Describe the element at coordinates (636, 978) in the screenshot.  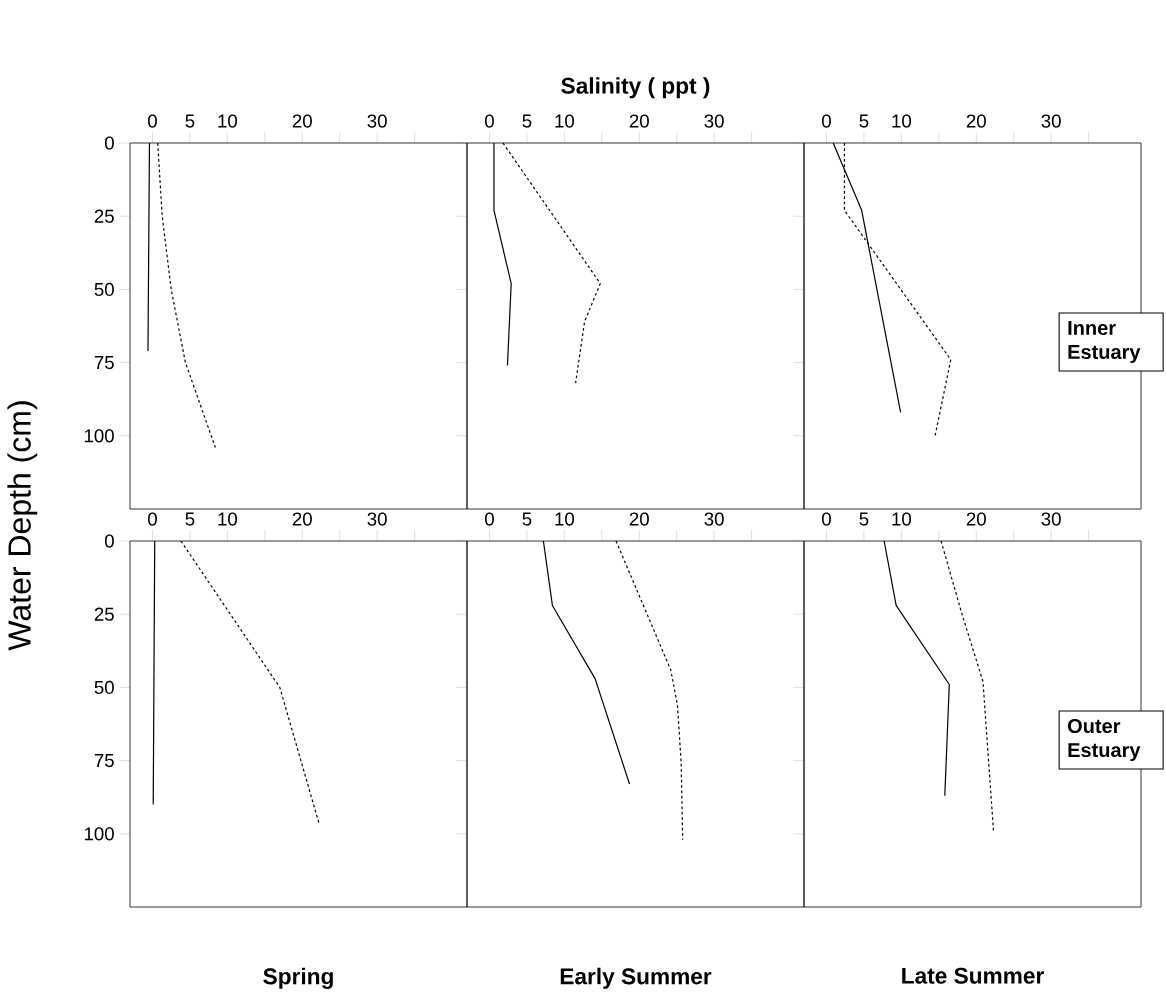
I see `x-axis-title: Early Summer` at that location.